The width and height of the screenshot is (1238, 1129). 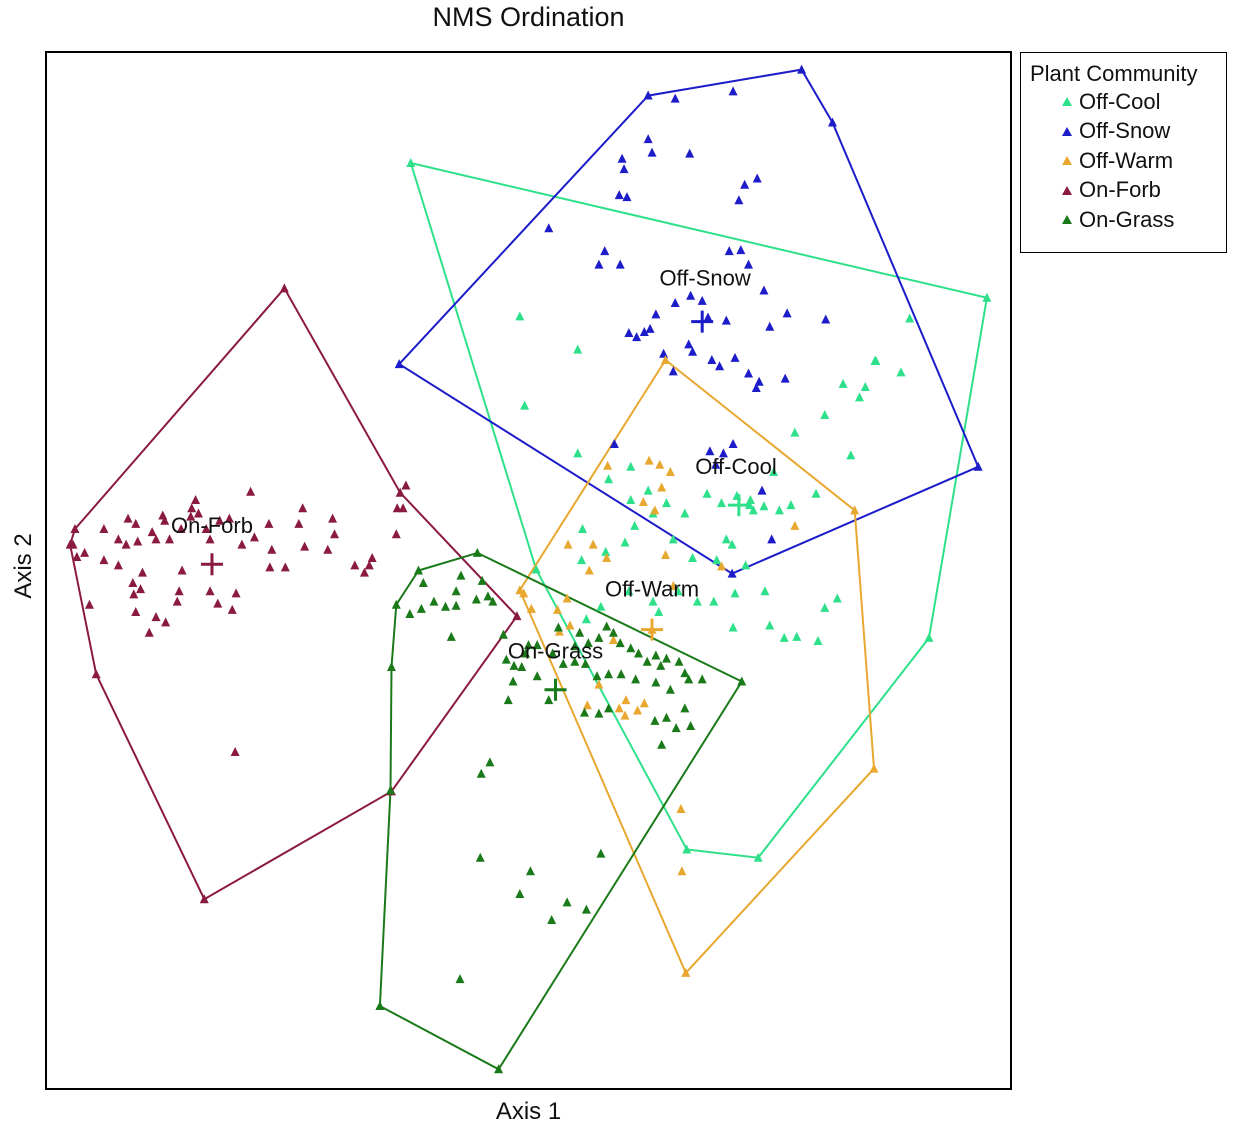 What do you see at coordinates (1127, 219) in the screenshot?
I see `legend-item-label: On-Grass` at bounding box center [1127, 219].